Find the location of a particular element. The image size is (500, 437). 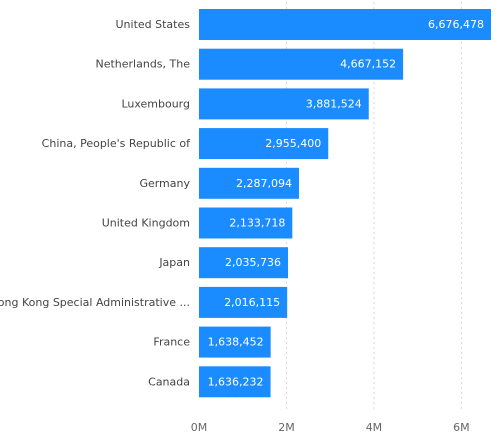

category-label: Luxembourg is located at coordinates (155, 103).